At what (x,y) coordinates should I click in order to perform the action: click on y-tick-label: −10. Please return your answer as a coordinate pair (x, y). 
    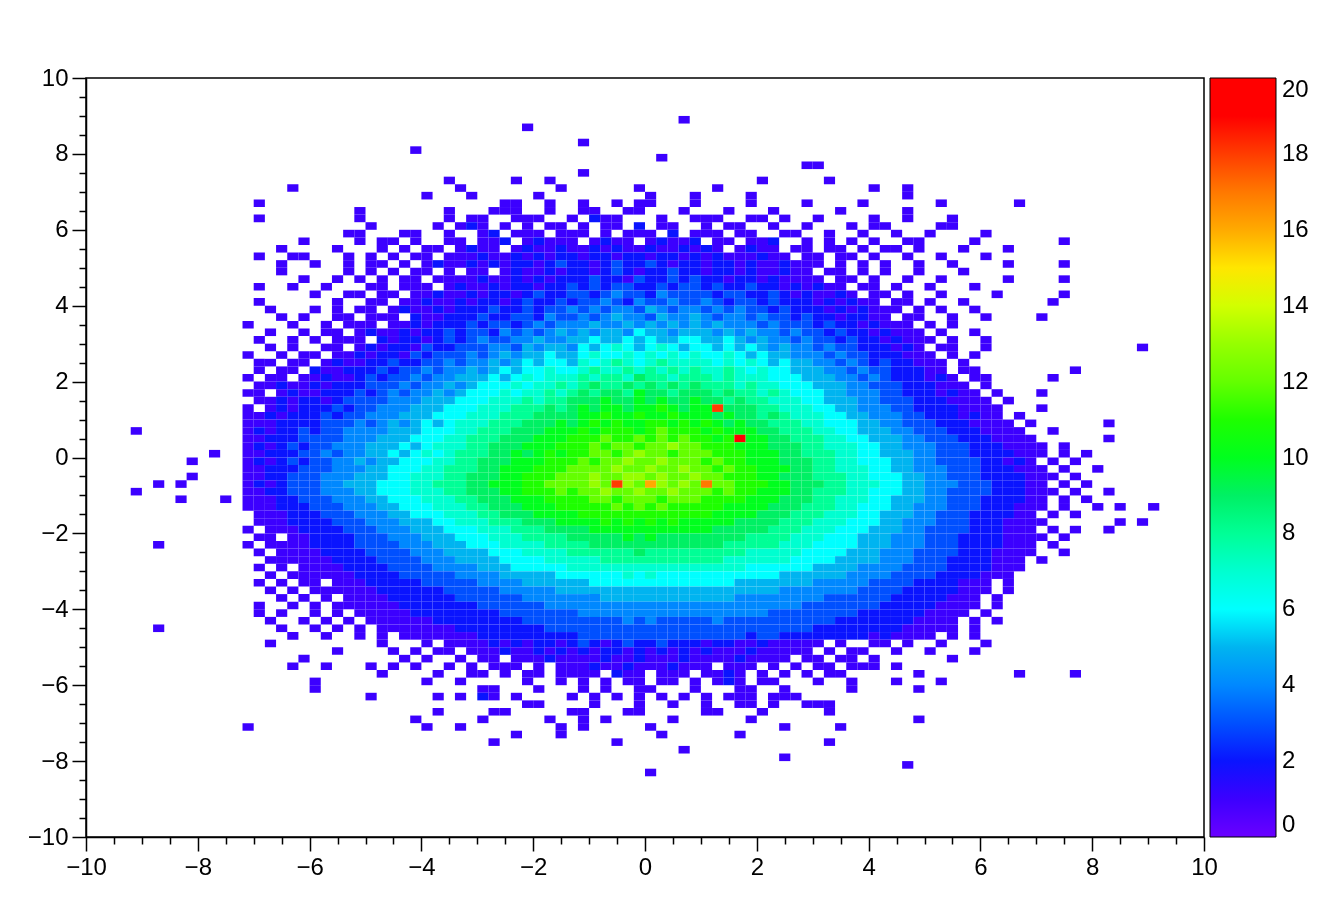
    Looking at the image, I should click on (48, 836).